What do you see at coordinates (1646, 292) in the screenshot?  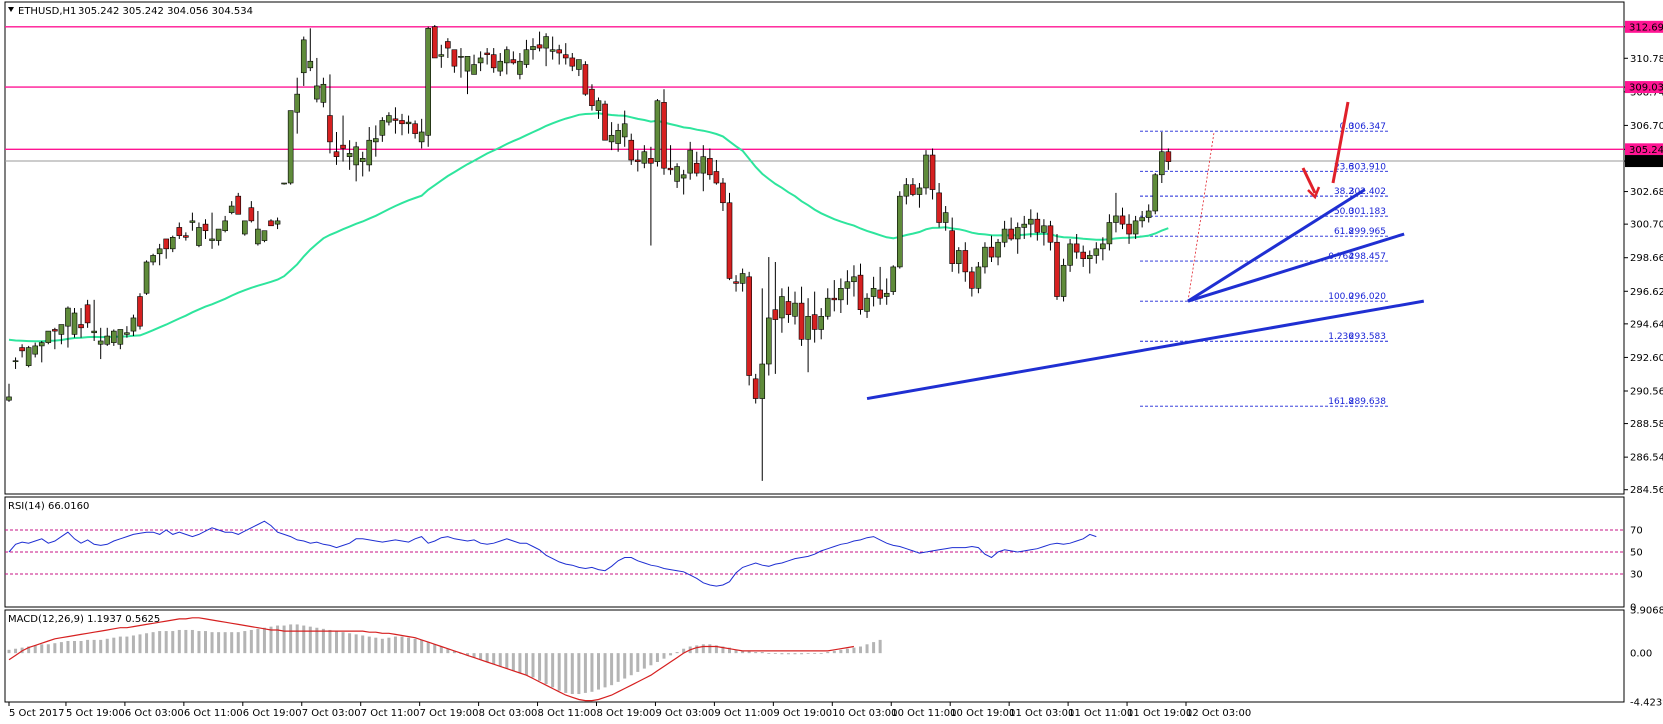 I see `price-tick-label: 296.620` at bounding box center [1646, 292].